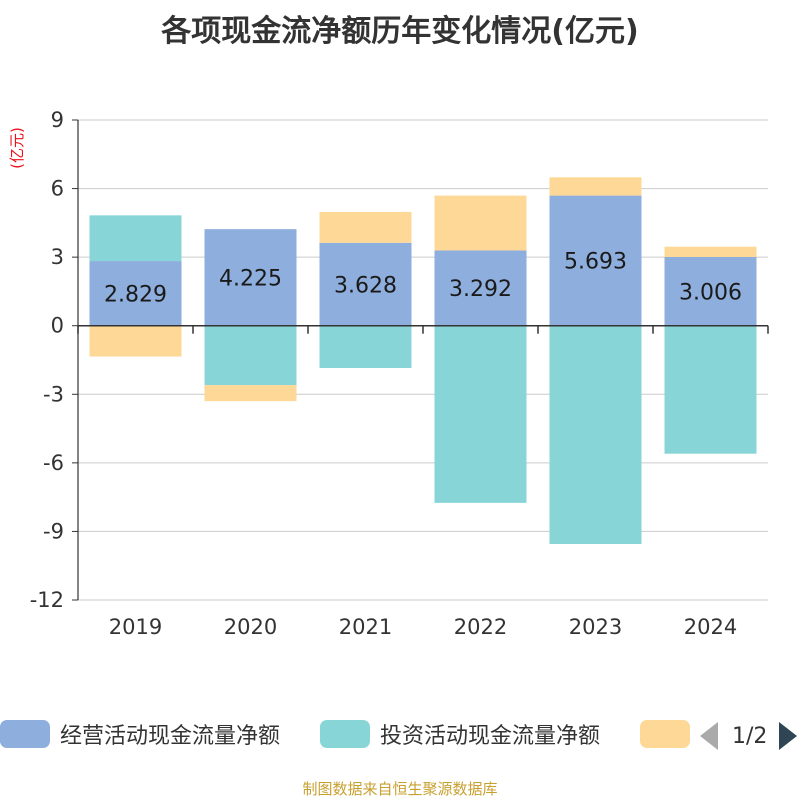 Image resolution: width=800 pixels, height=800 pixels. What do you see at coordinates (595, 186) in the screenshot?
I see `bar-segment-series-2-2023` at bounding box center [595, 186].